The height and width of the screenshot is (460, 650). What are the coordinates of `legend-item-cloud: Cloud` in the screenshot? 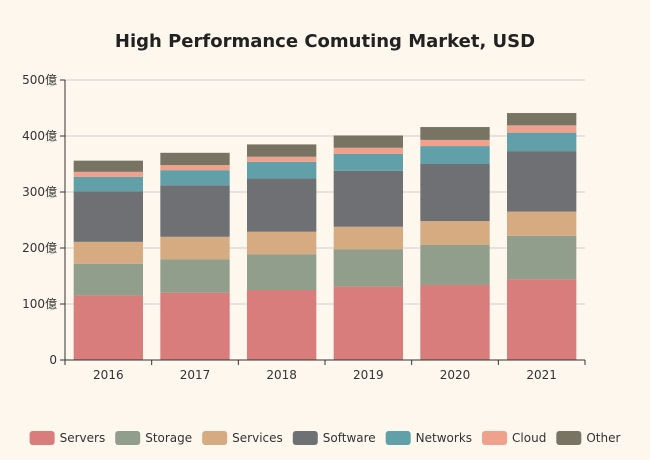 It's located at (514, 438).